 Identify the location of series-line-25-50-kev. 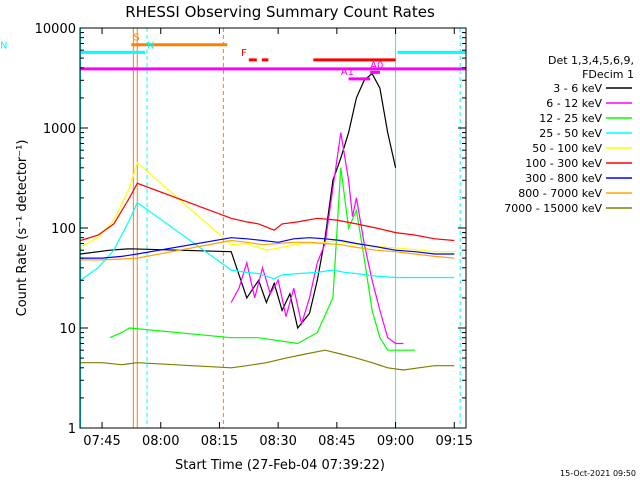
(267, 241).